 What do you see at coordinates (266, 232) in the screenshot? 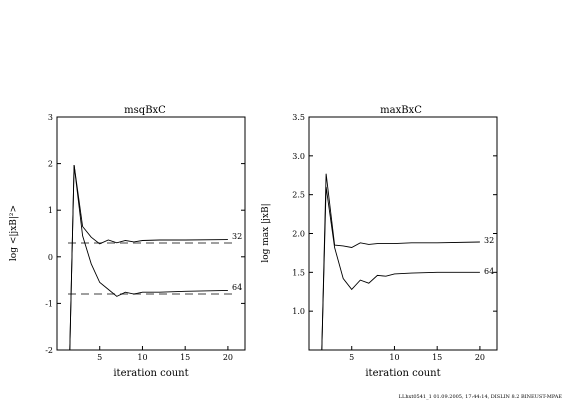
I see `y-axis-label: log max |jxB|` at bounding box center [266, 232].